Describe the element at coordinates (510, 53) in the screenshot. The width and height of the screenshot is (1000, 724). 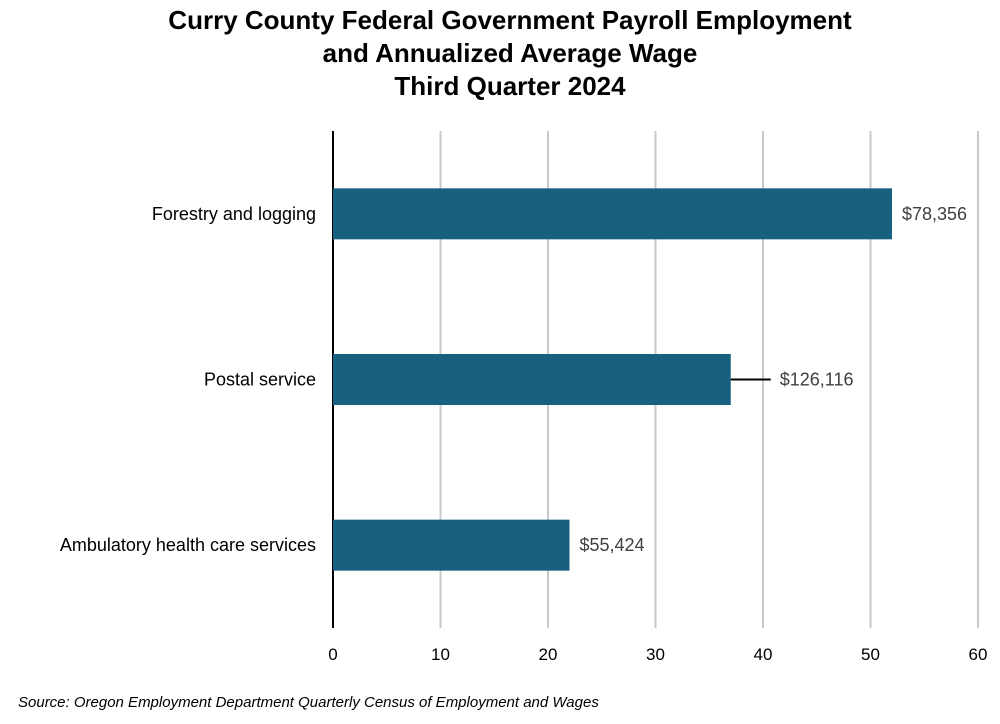
I see `chart-title-line-2: and Annualized Average Wage` at that location.